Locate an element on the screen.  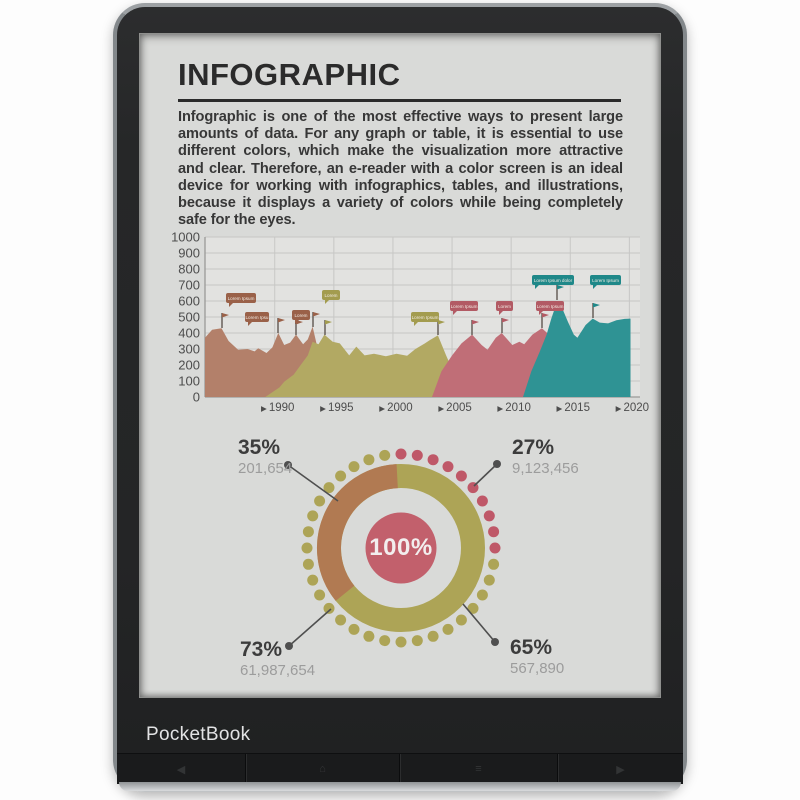
page-back-icon: ◀ is located at coordinates (181, 769).